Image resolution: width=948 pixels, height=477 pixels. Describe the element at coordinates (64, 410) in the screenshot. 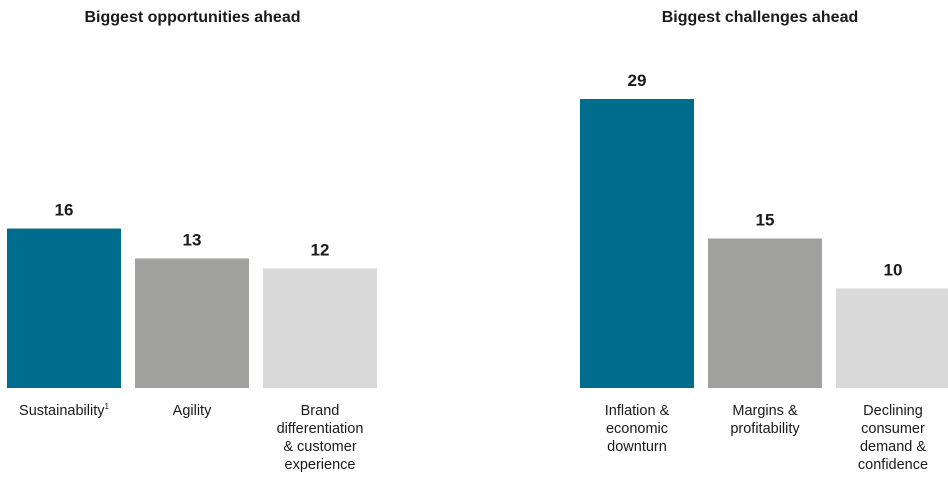

I see `category-label: Sustainability1` at that location.